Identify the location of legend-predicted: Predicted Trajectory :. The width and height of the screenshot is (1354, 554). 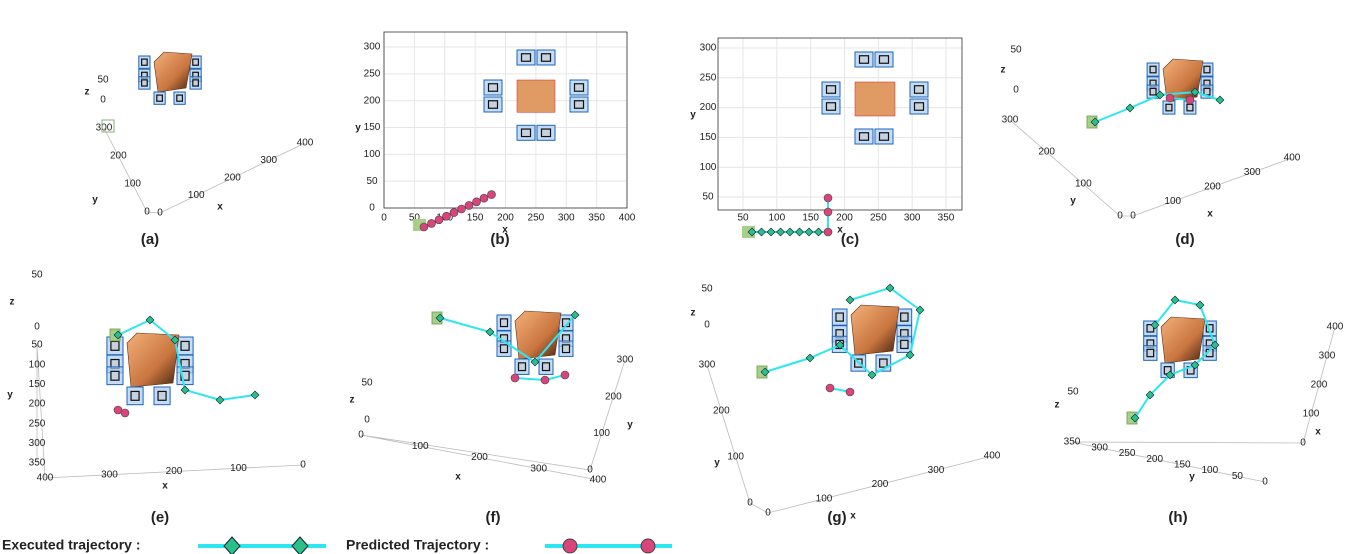
(417, 545).